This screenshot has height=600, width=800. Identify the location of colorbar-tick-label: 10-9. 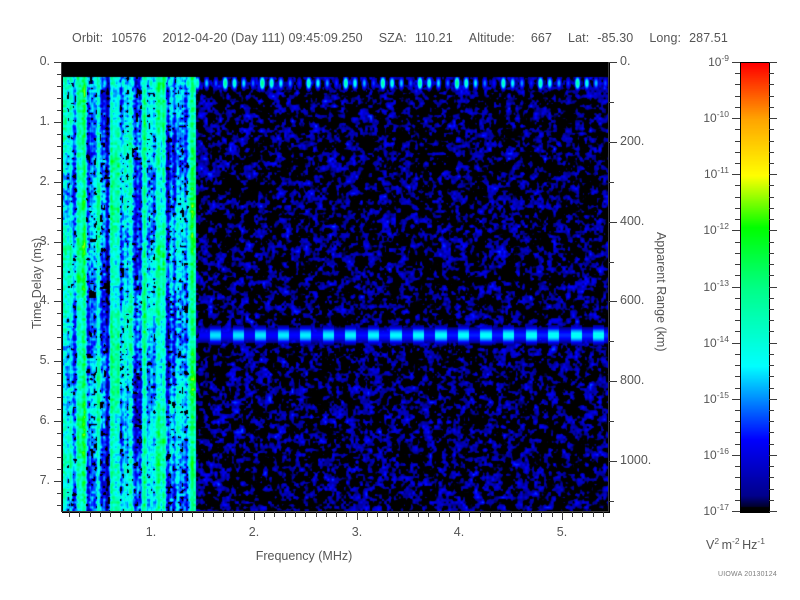
(709, 61).